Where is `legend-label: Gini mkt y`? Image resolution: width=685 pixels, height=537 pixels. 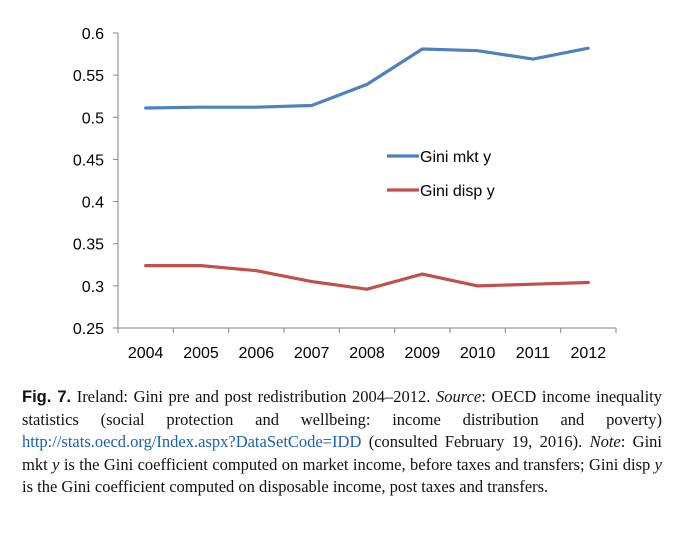
legend-label: Gini mkt y is located at coordinates (455, 157).